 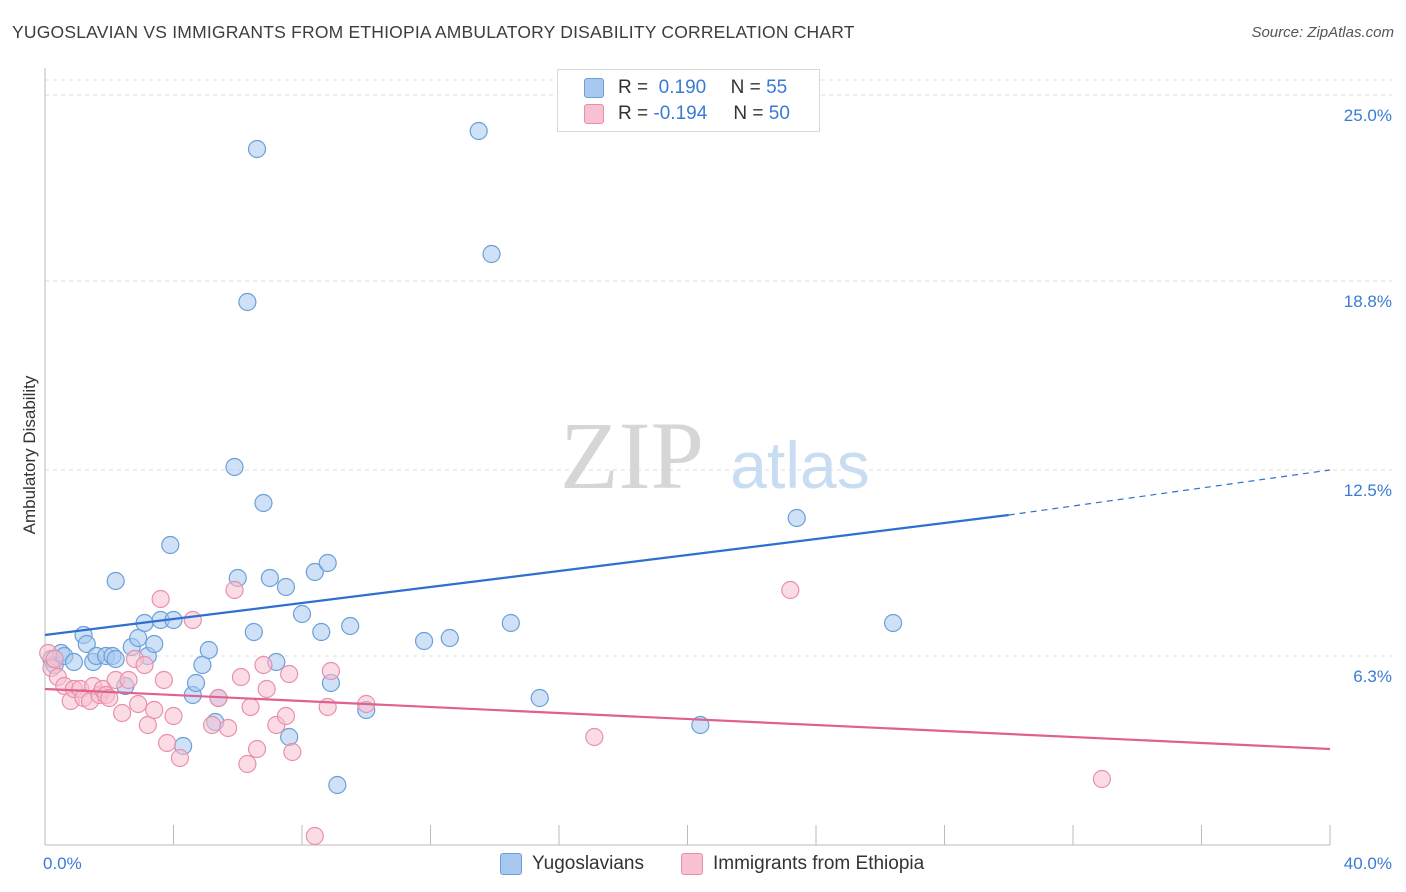 What do you see at coordinates (692, 864) in the screenshot?
I see `bottom-legend-swatch-ethiopia` at bounding box center [692, 864].